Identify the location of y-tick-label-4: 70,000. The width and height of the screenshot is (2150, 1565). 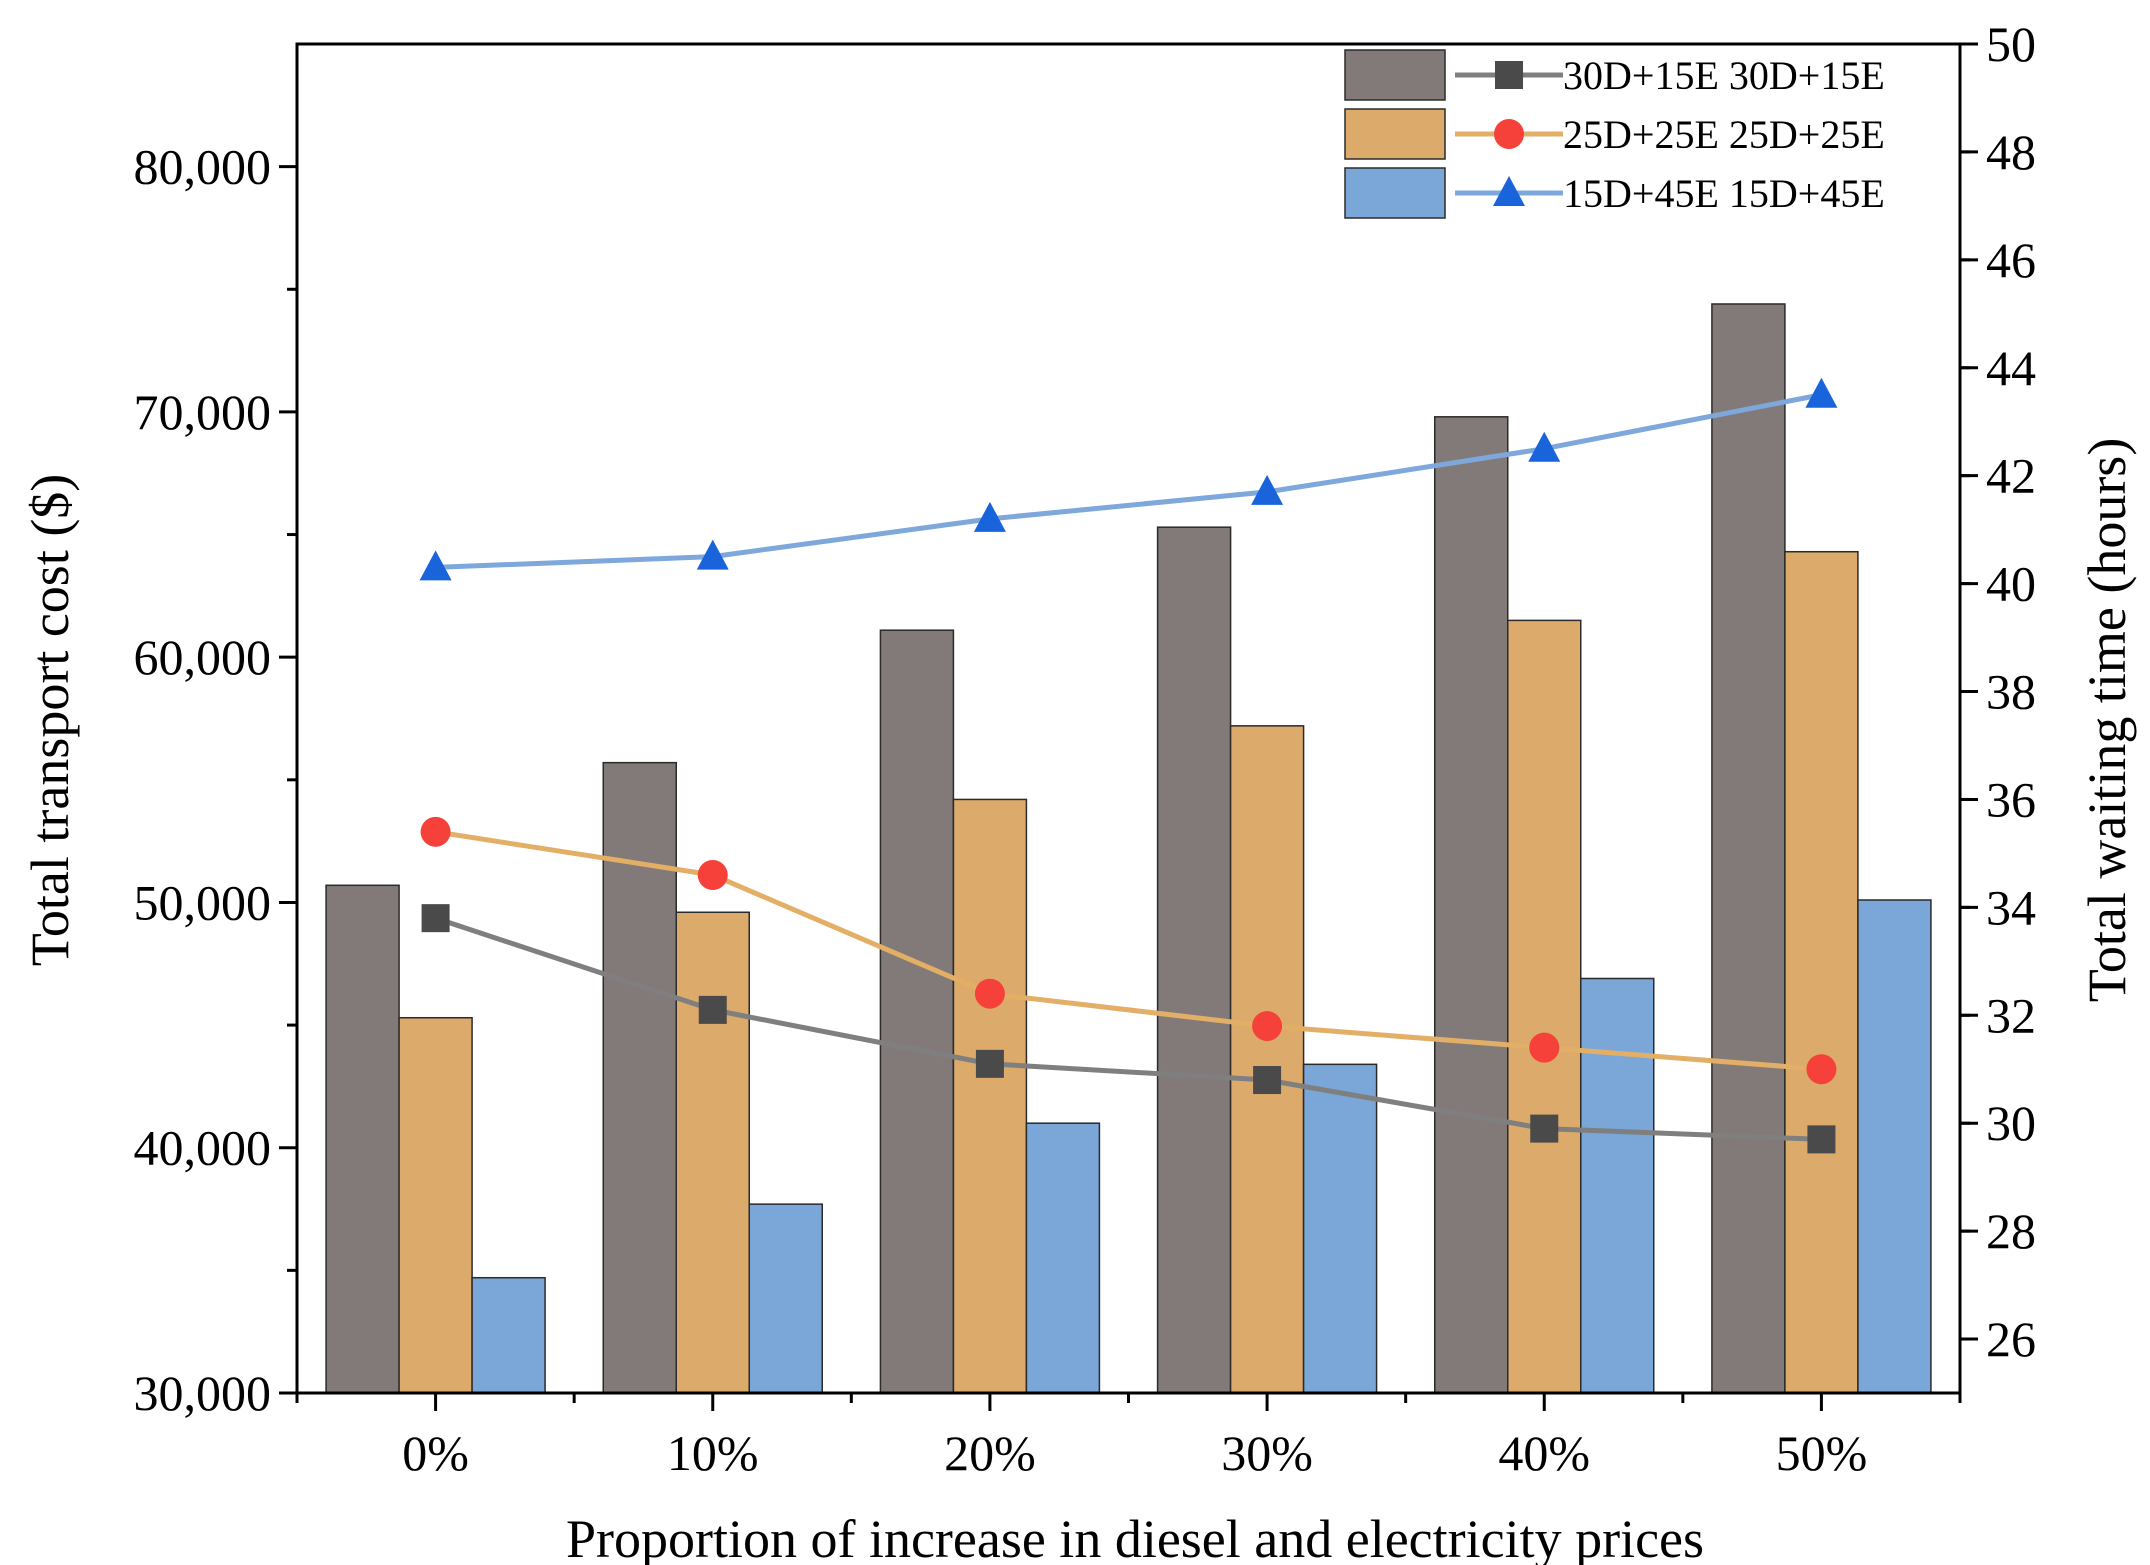
(203, 412).